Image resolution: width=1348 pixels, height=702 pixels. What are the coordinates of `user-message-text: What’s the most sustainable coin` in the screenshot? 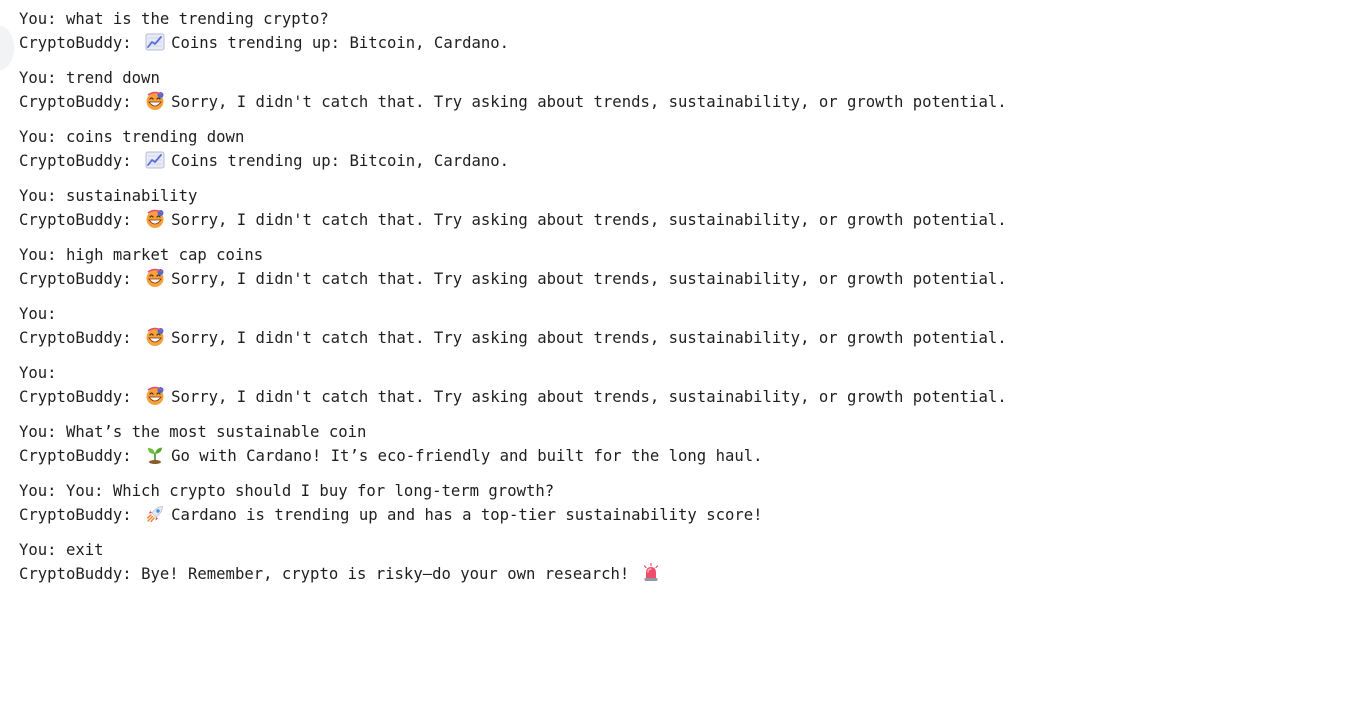 It's located at (216, 432).